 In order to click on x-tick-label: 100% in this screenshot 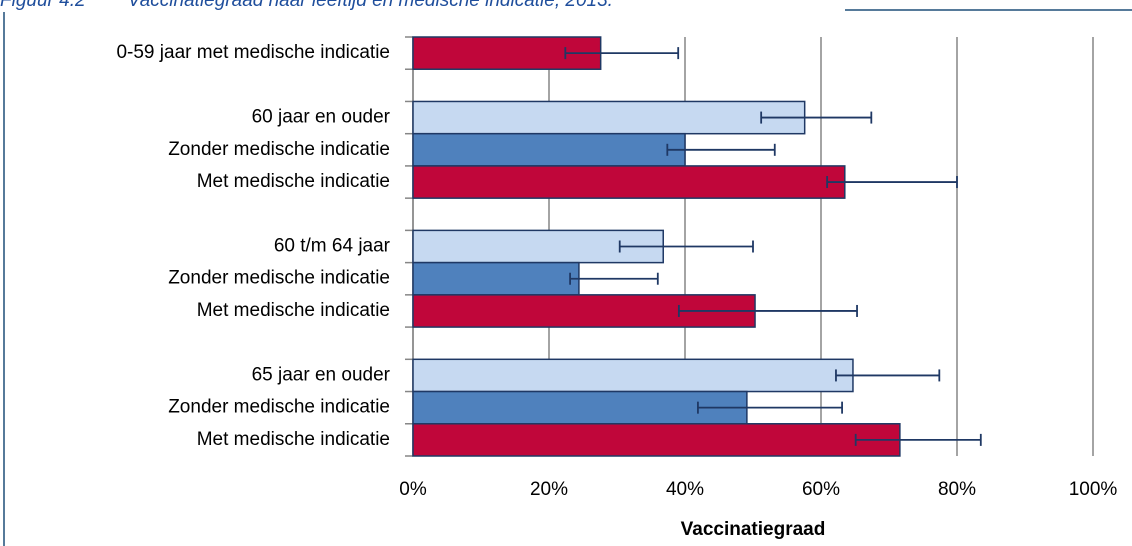, I will do `click(1093, 489)`.